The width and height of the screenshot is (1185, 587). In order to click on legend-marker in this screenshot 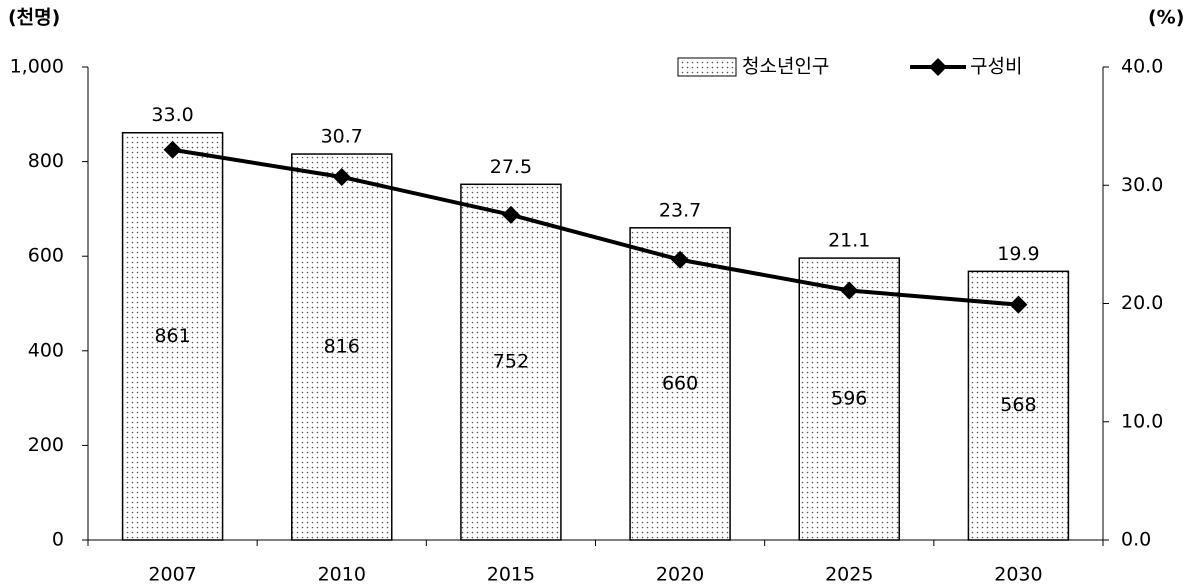, I will do `click(938, 67)`.